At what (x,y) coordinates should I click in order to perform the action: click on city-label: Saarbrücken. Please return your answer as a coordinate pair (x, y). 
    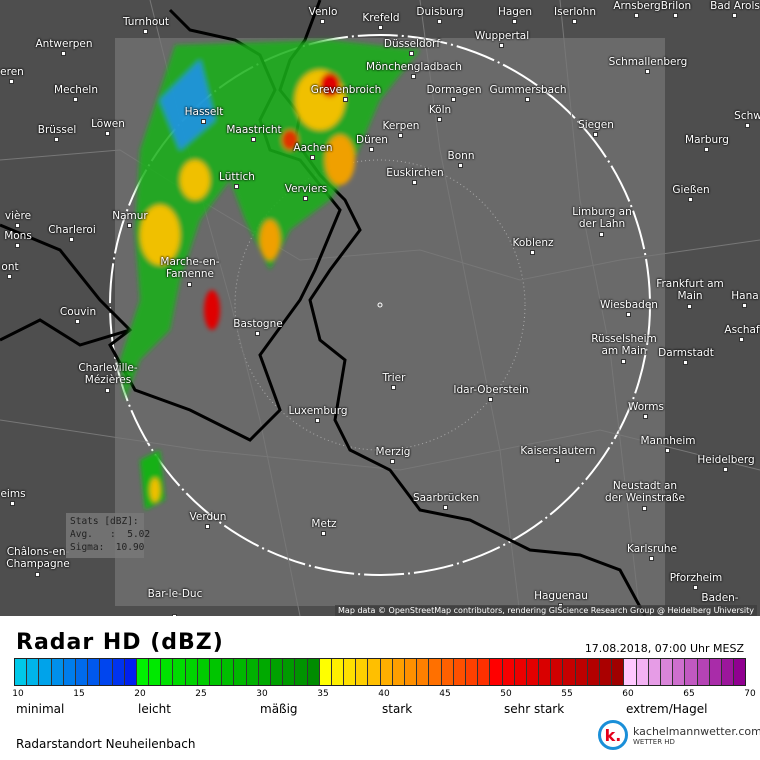
    Looking at the image, I should click on (446, 498).